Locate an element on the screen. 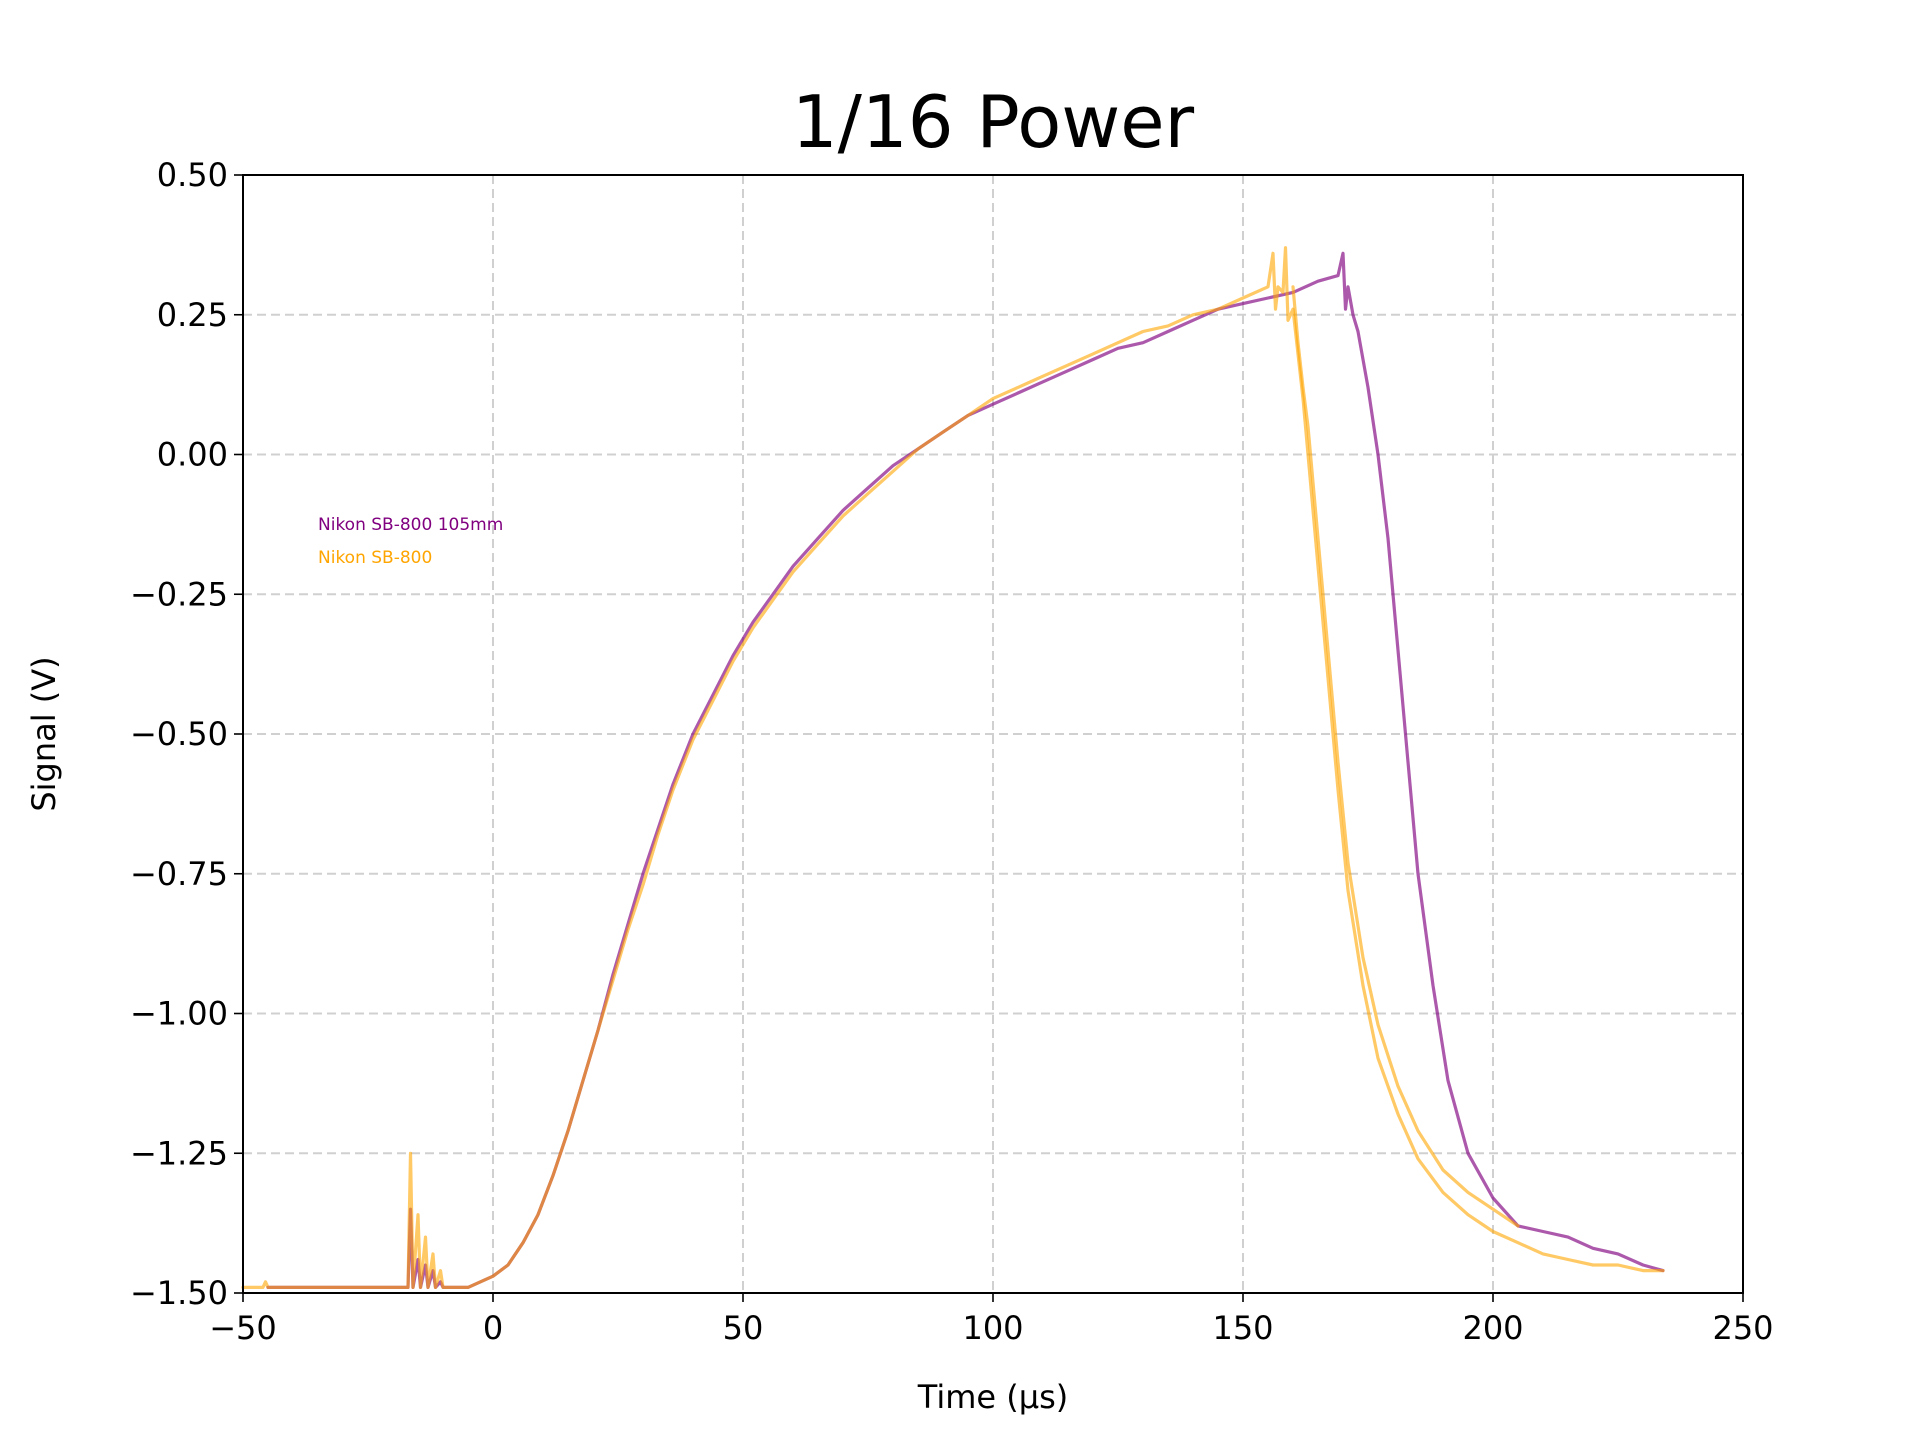  x-tick-label: 150 is located at coordinates (1242, 1328).